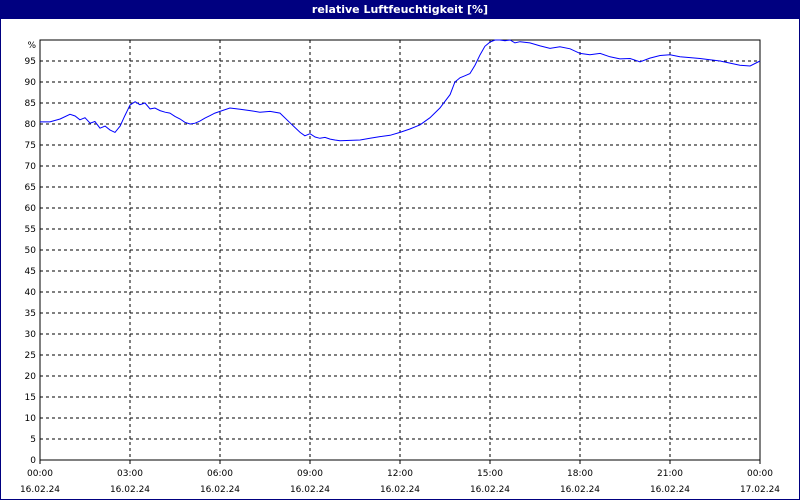 The width and height of the screenshot is (800, 500). Describe the element at coordinates (31, 209) in the screenshot. I see `y-tick-label: 60` at that location.